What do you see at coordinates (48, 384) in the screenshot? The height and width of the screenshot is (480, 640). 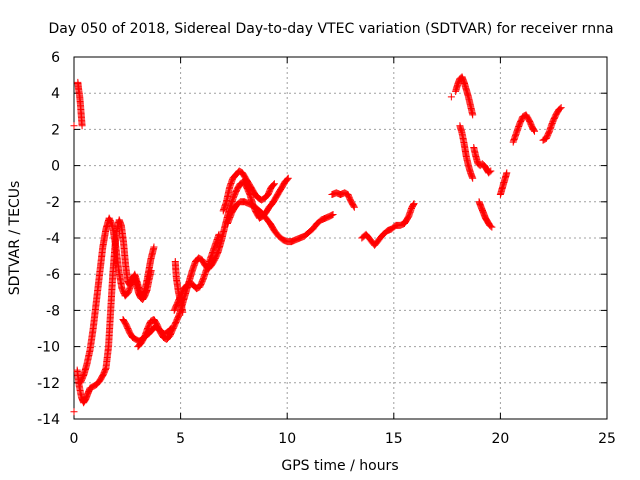 I see `y-tick-label: -12` at bounding box center [48, 384].